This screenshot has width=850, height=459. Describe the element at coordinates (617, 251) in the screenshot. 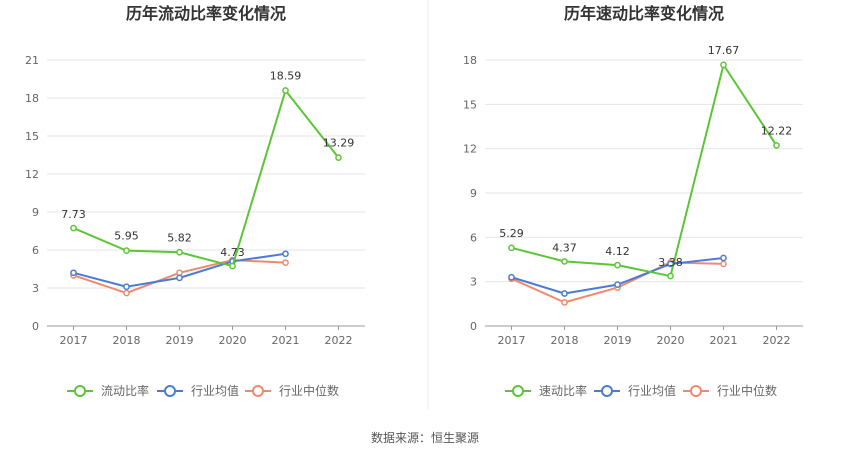

I see `data-label: 4.12` at that location.